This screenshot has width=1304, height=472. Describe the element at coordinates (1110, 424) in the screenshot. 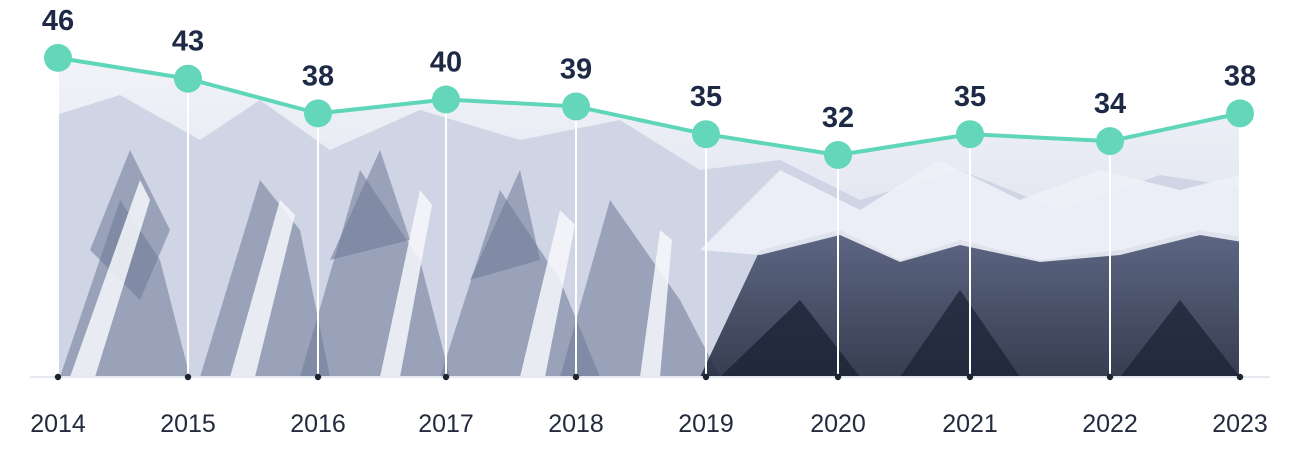

I see `x-tick-label-2022: 2022` at that location.